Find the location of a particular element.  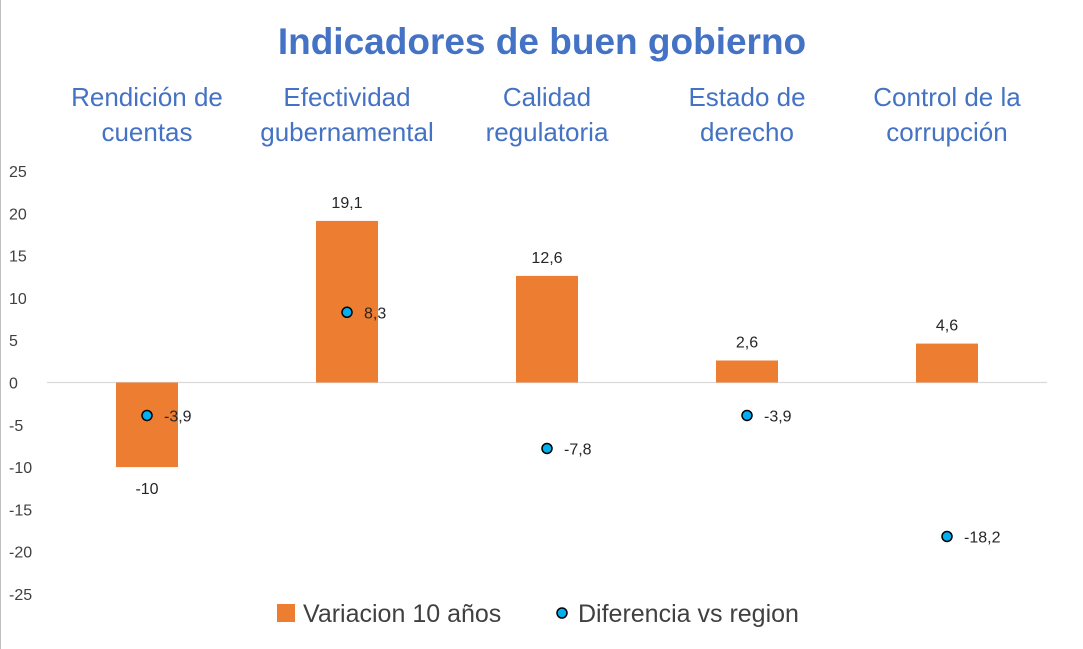

y-tick-label: -25 is located at coordinates (20, 595).